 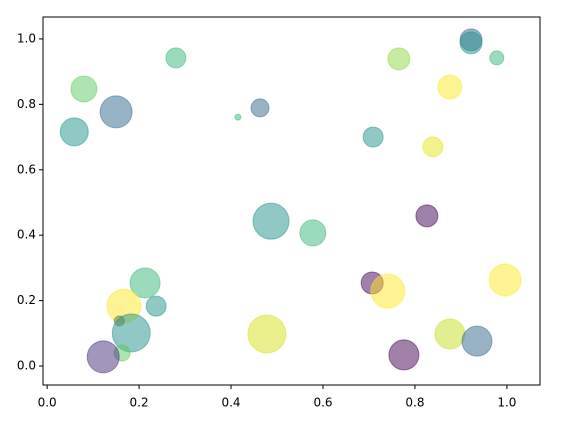 I want to click on x-tick-label: 0.8, so click(x=414, y=403).